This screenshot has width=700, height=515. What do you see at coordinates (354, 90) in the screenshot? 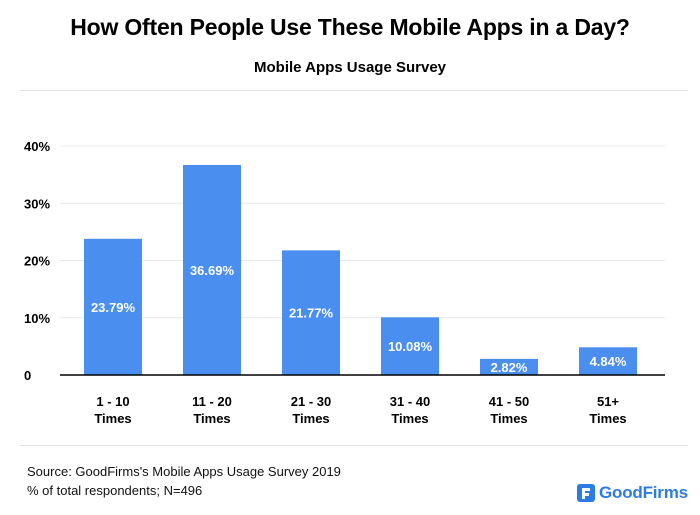
I see `top-divider` at bounding box center [354, 90].